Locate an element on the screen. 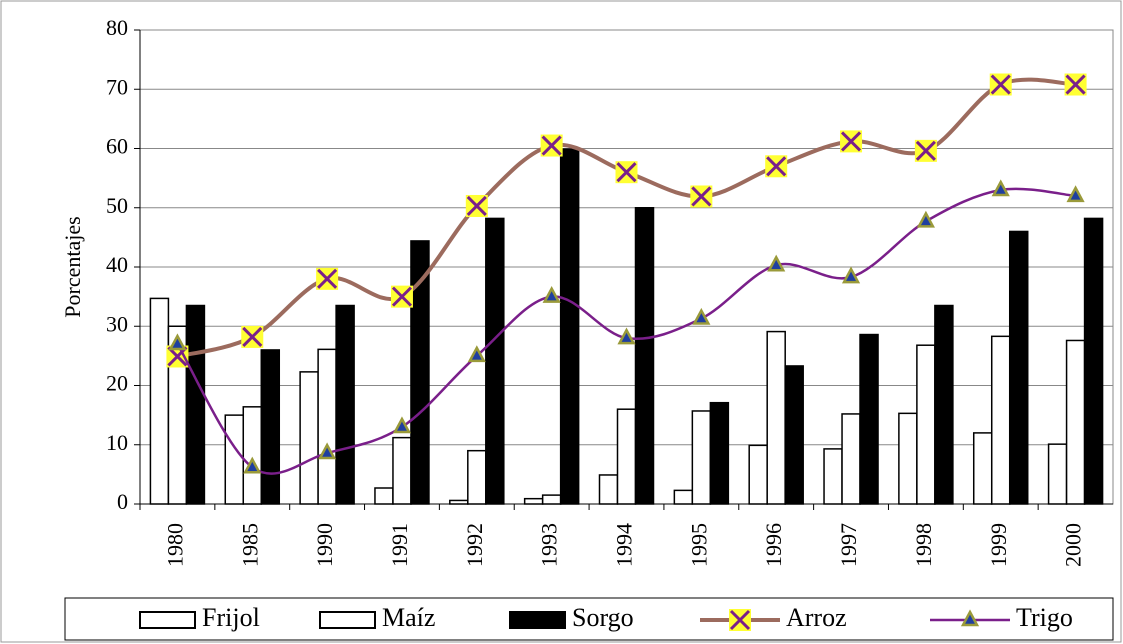 The image size is (1123, 644). y-tick-label: 70 is located at coordinates (117, 86).